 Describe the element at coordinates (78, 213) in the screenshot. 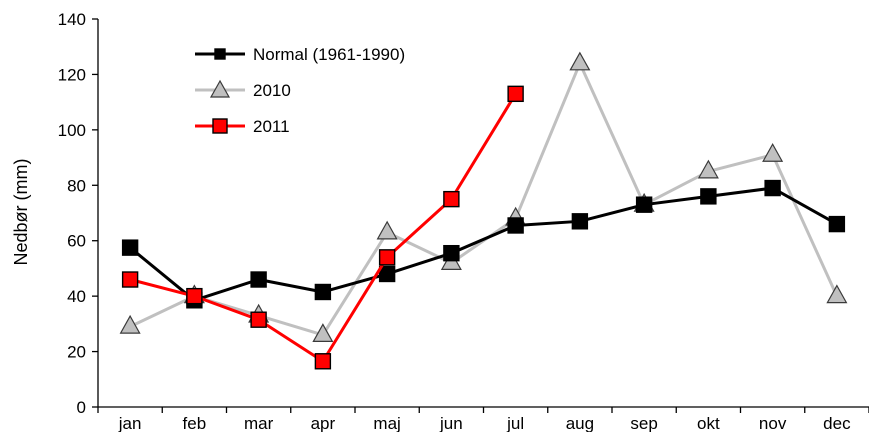

I see `y-tick-group: 0 20 40 60 80 100 120 140` at that location.